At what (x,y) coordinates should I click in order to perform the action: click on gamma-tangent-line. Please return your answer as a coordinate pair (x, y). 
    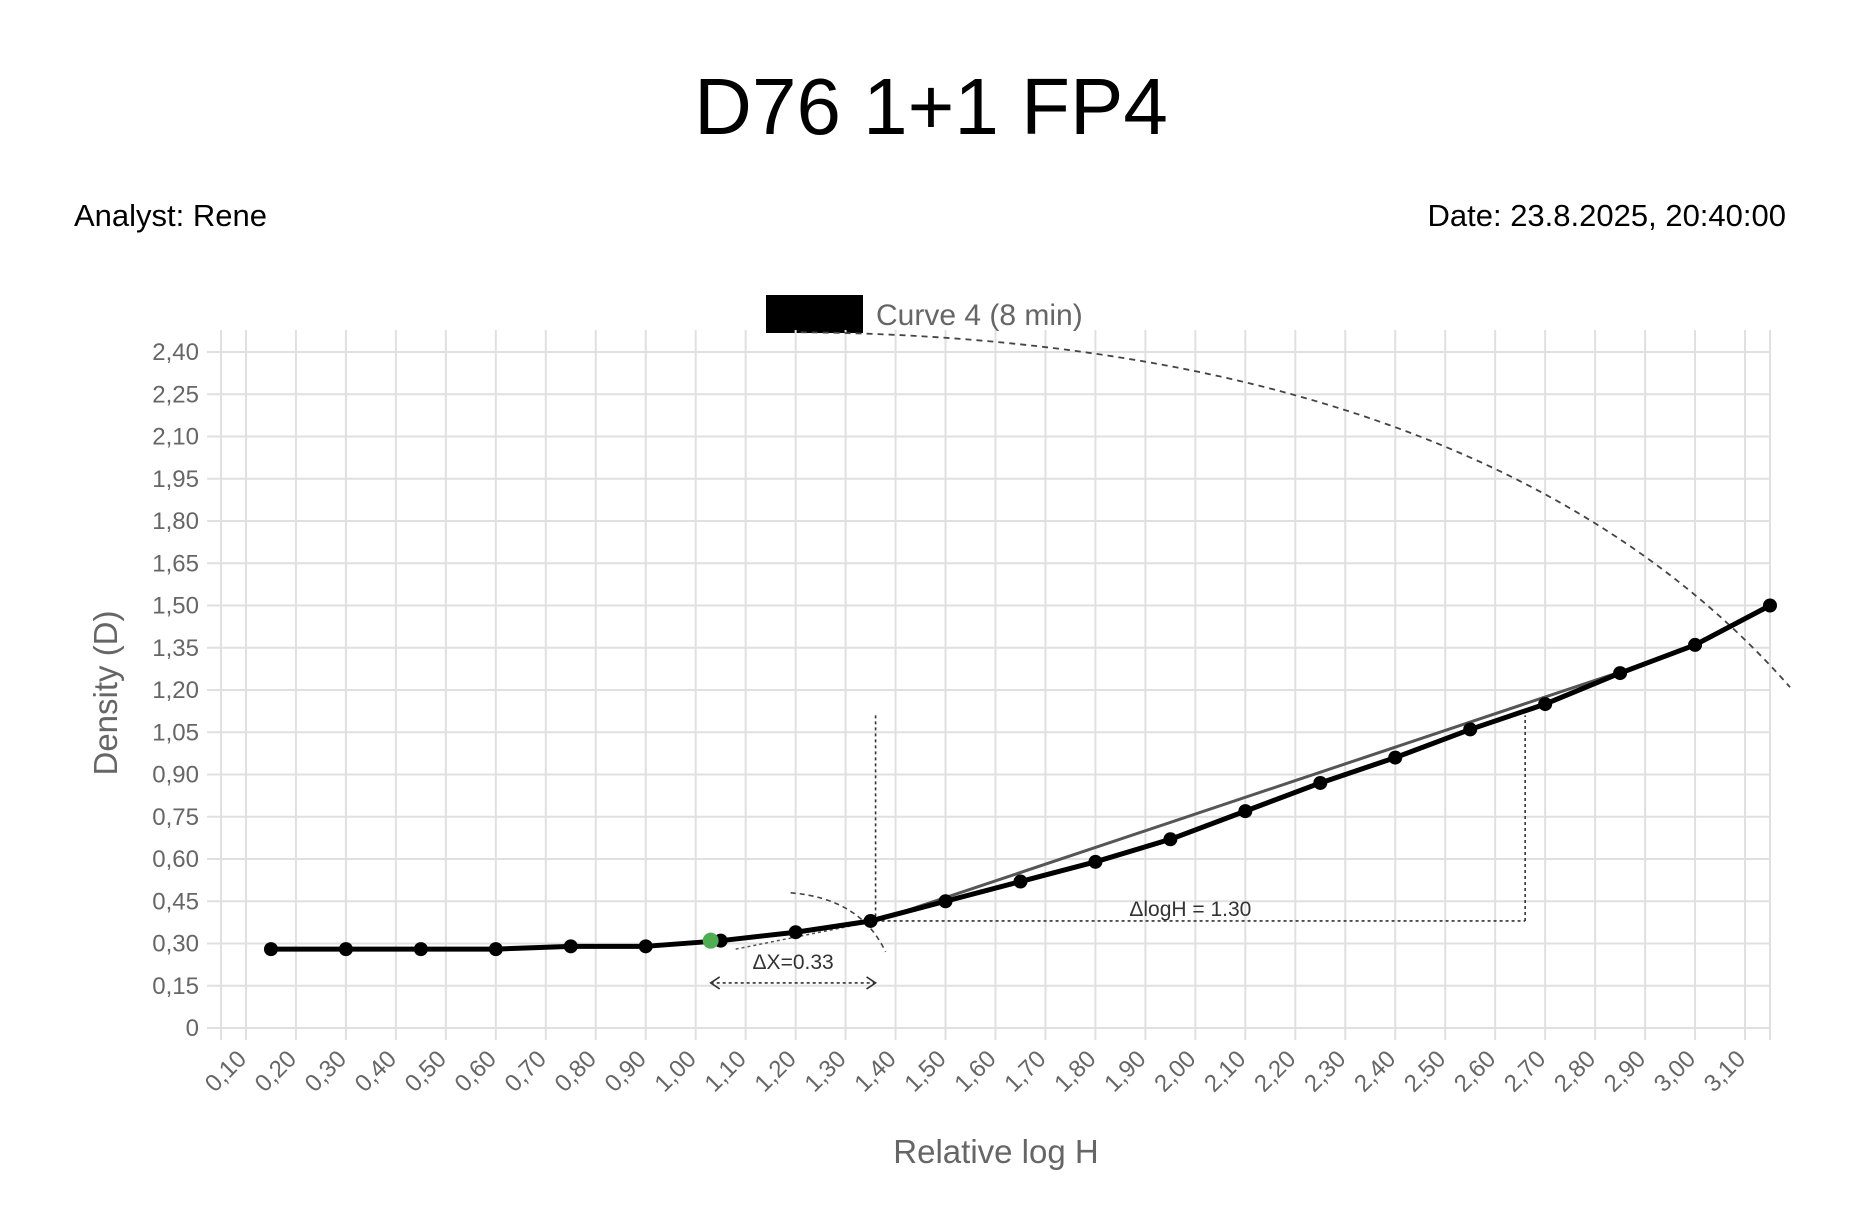
    Looking at the image, I should click on (1250, 795).